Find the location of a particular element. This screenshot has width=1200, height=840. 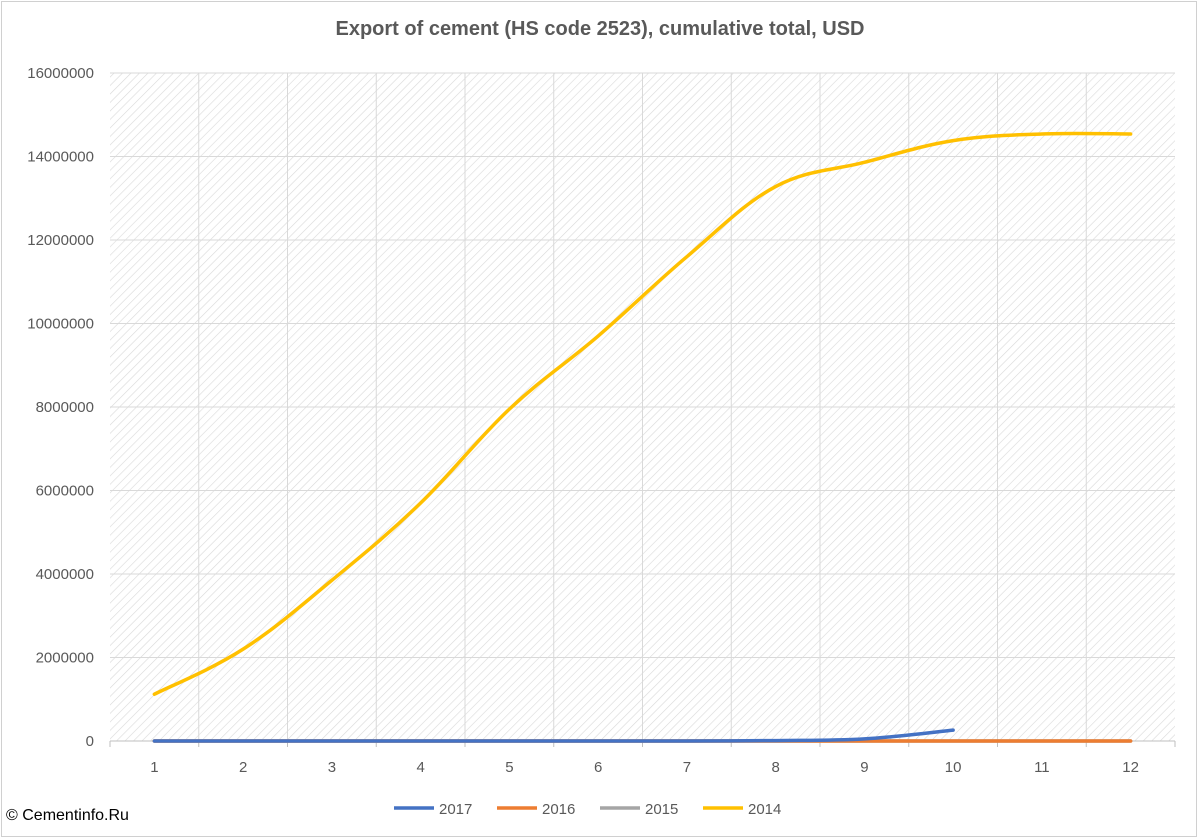

x-tick-label: 1 is located at coordinates (154, 767).